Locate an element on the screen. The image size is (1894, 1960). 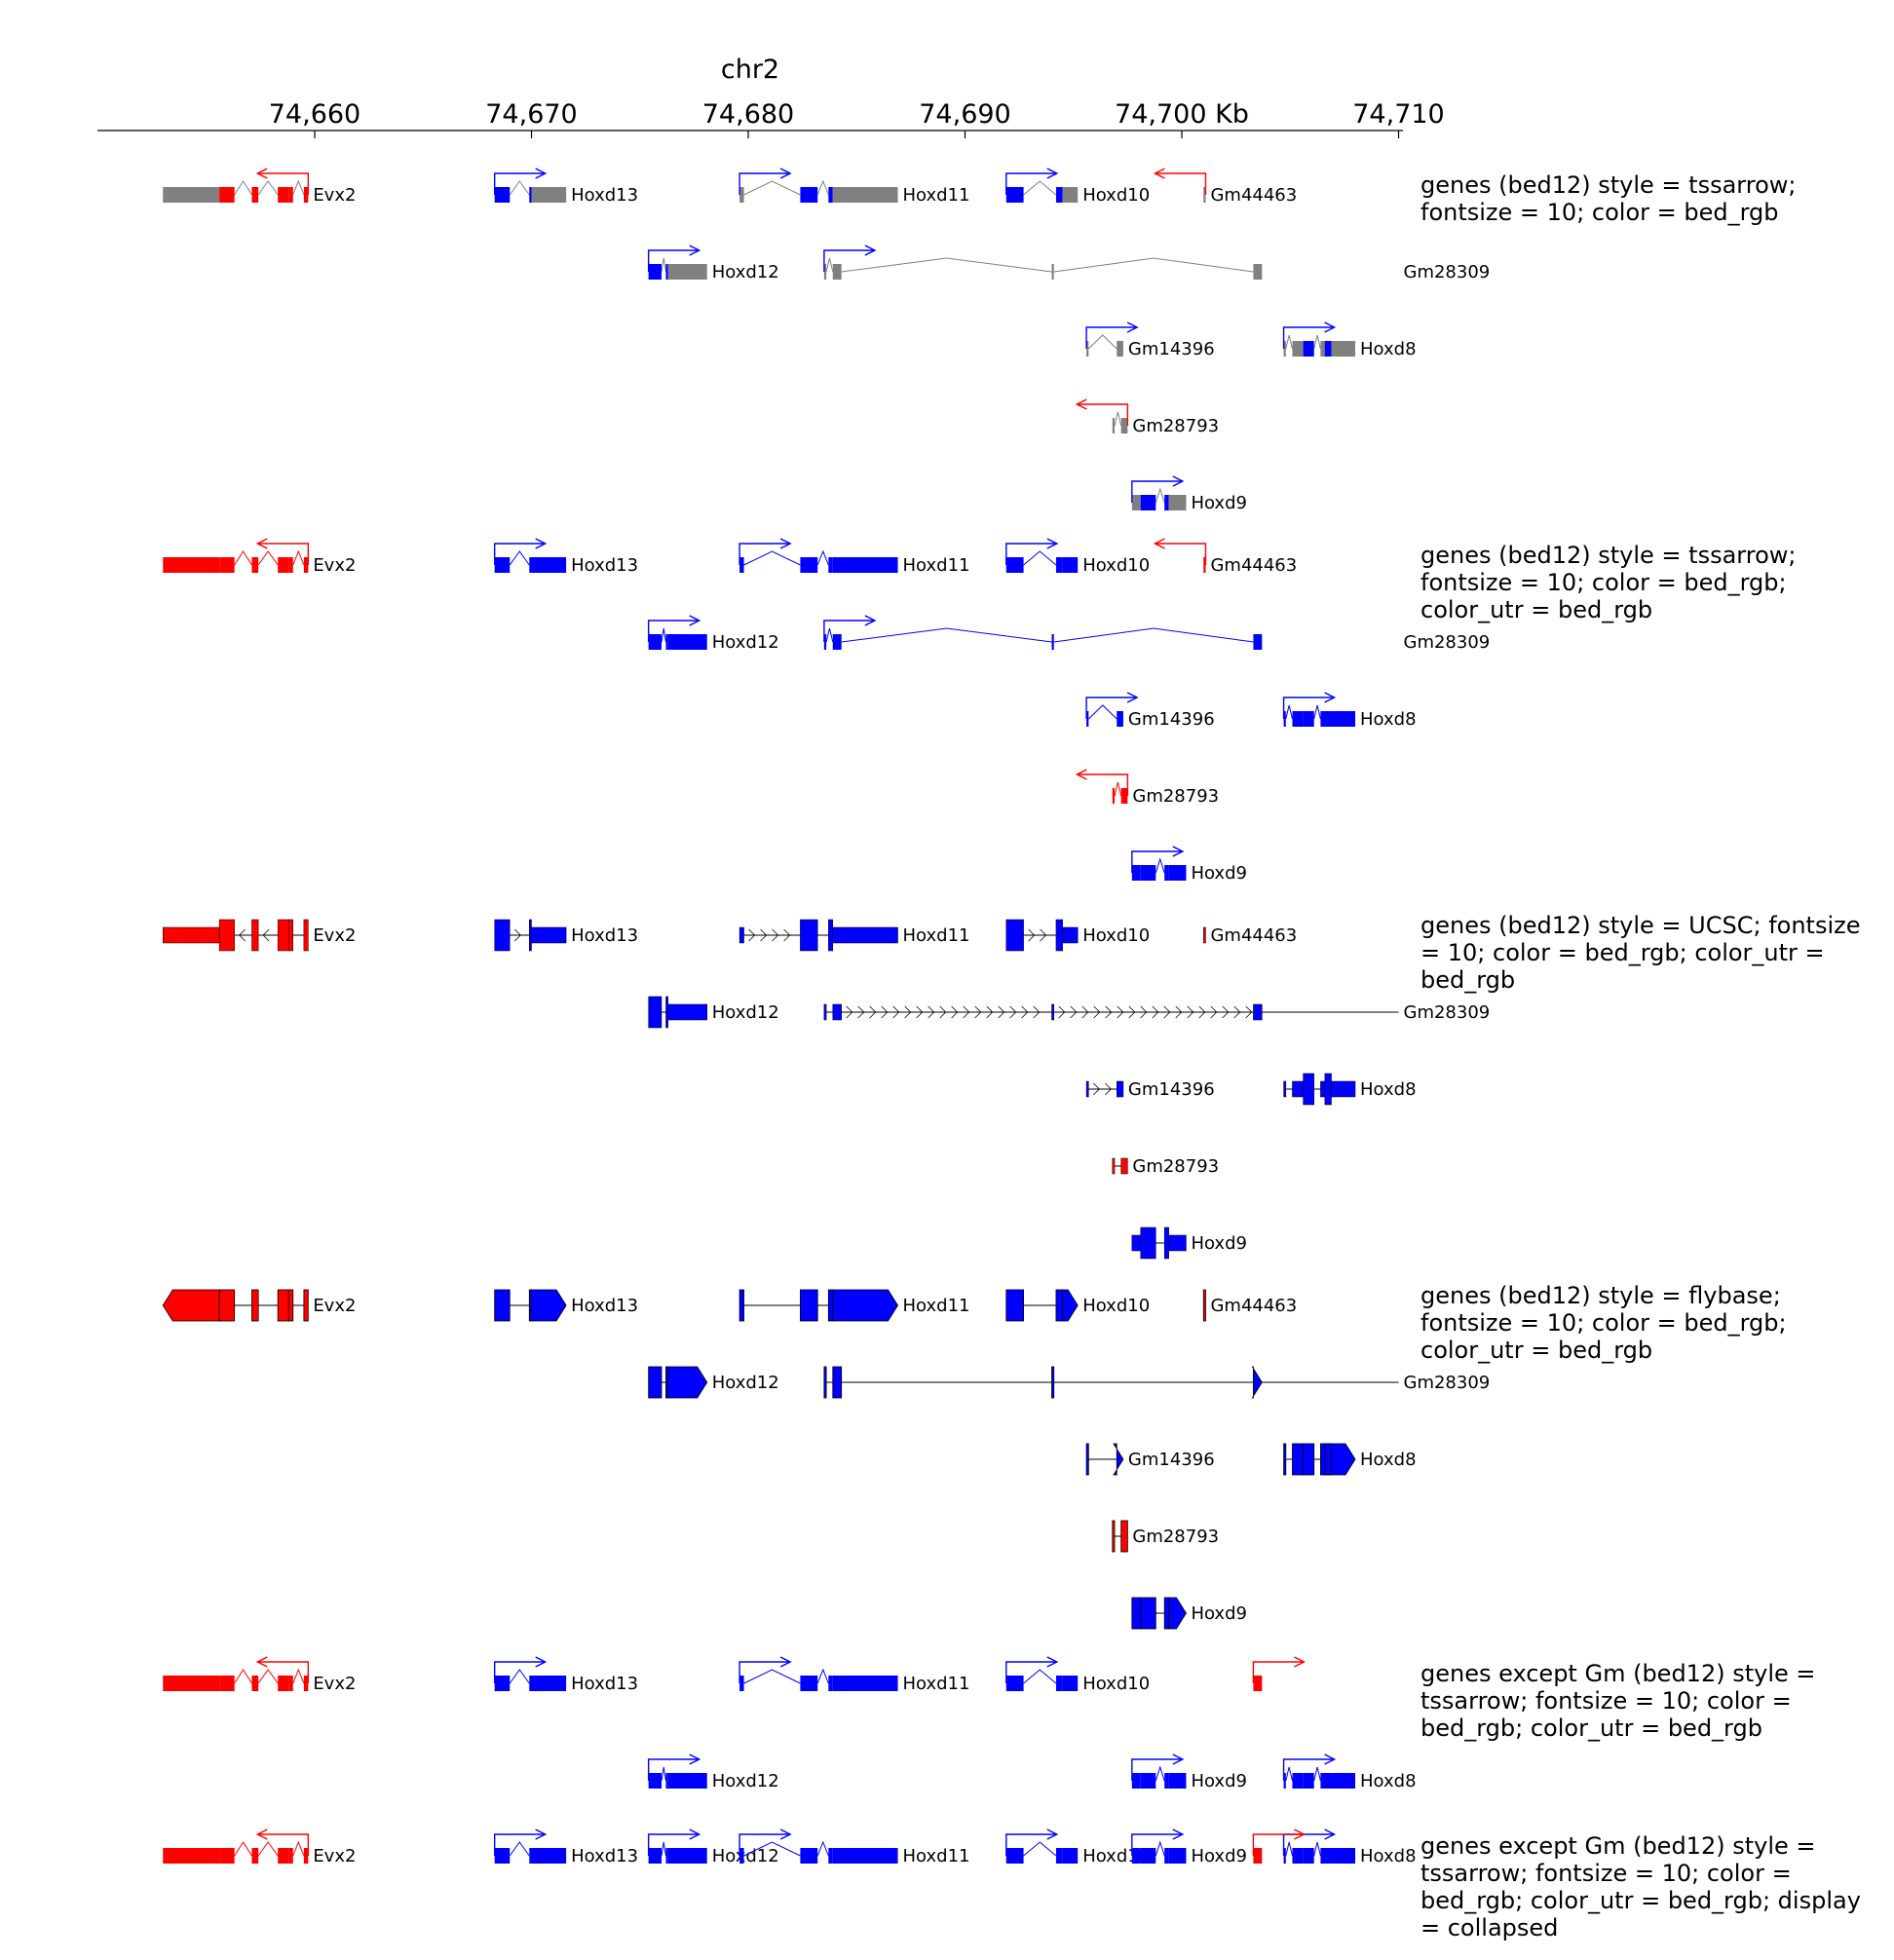
gene-hoxd9: Hoxd9 is located at coordinates (1189, 1613).